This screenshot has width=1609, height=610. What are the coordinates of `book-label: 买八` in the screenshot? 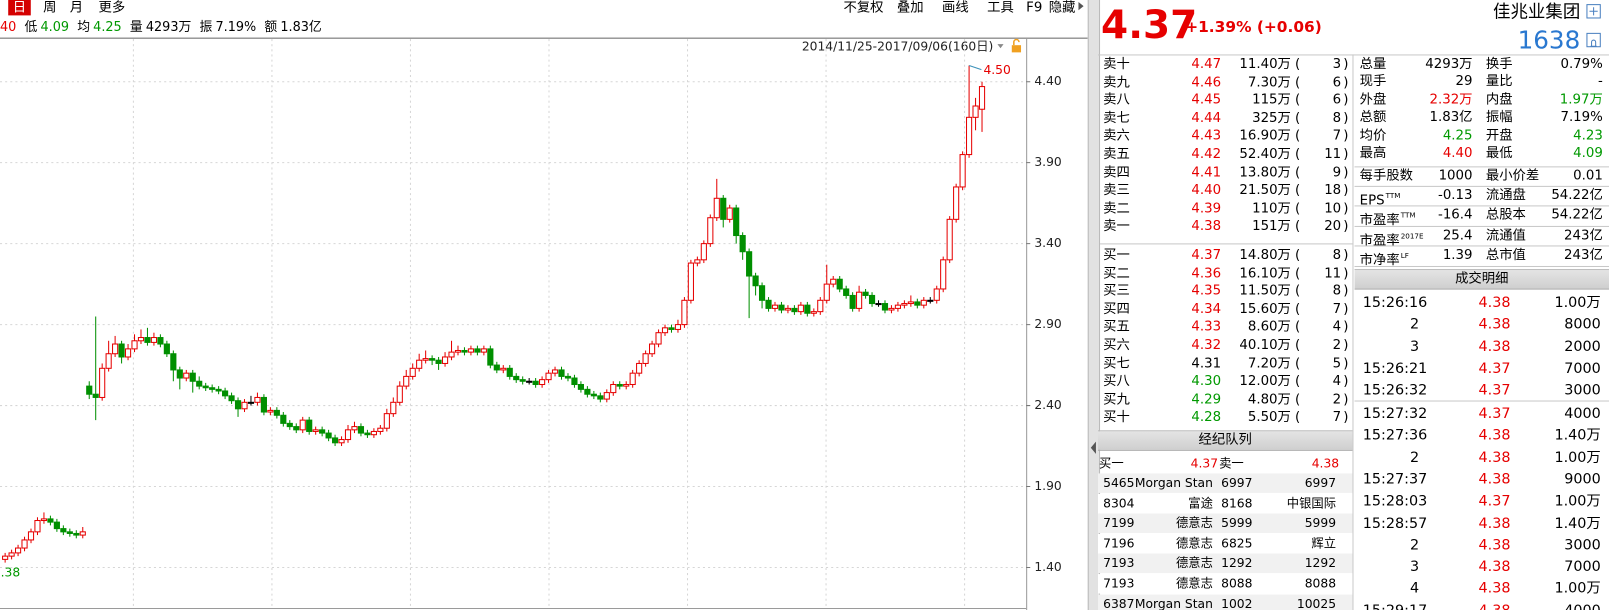 It's located at (1116, 381).